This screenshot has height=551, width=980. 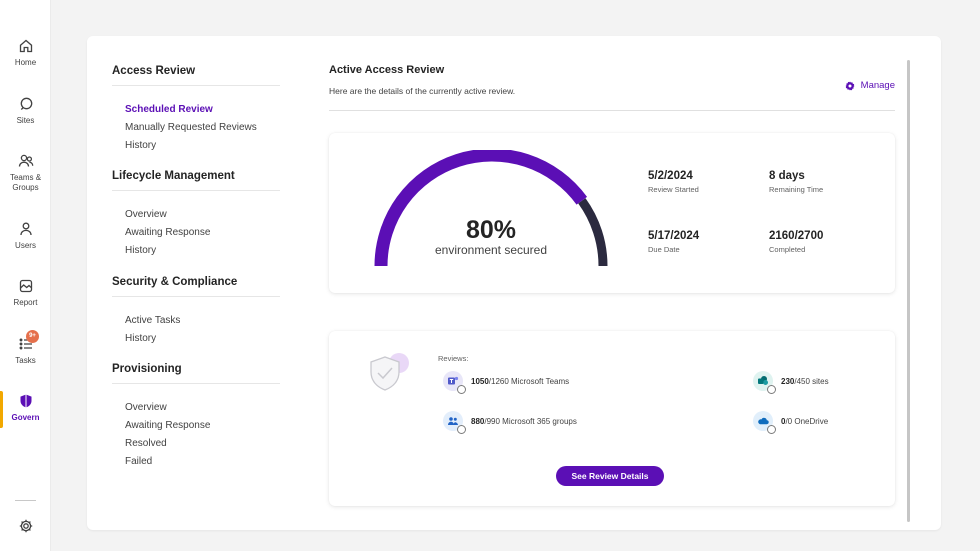 I want to click on nav-link-lifecycle-overview: Overview, so click(x=146, y=214).